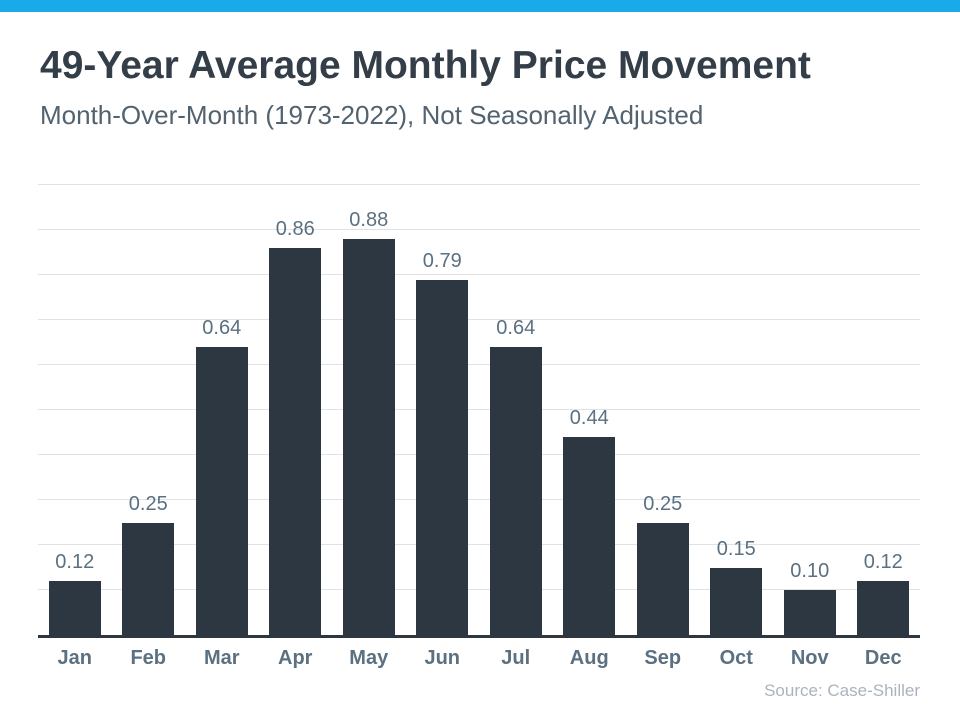  I want to click on bar-sep: 0.25, so click(662, 564).